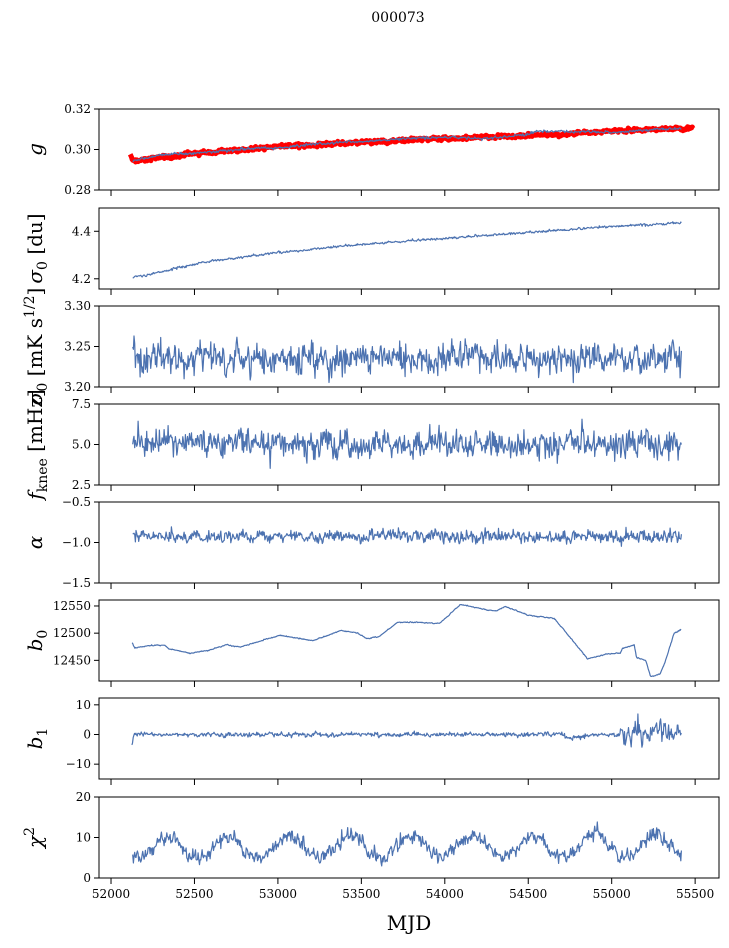 This screenshot has width=729, height=948. What do you see at coordinates (72, 606) in the screenshot?
I see `y-tick-label: 12550` at bounding box center [72, 606].